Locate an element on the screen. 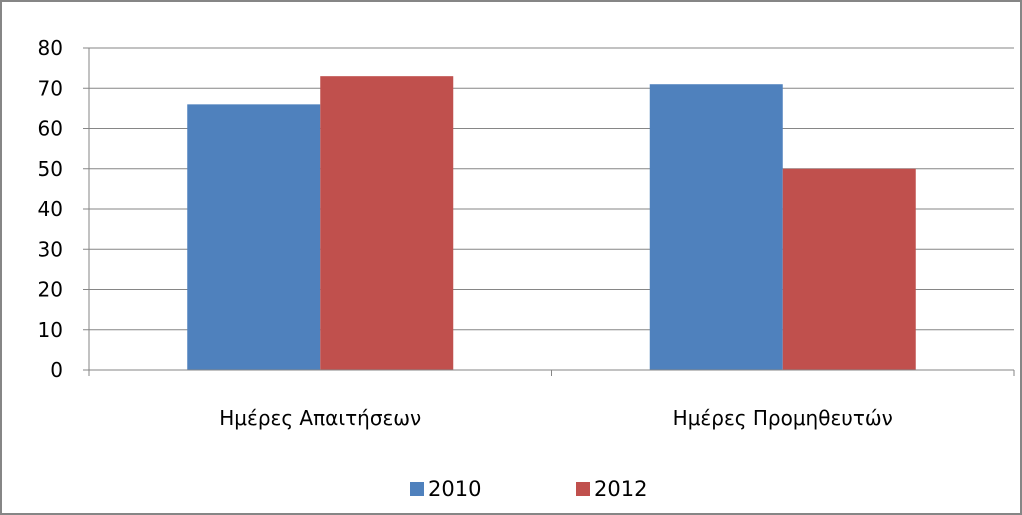 The height and width of the screenshot is (515, 1022). y-tick-label: 10 is located at coordinates (50, 330).